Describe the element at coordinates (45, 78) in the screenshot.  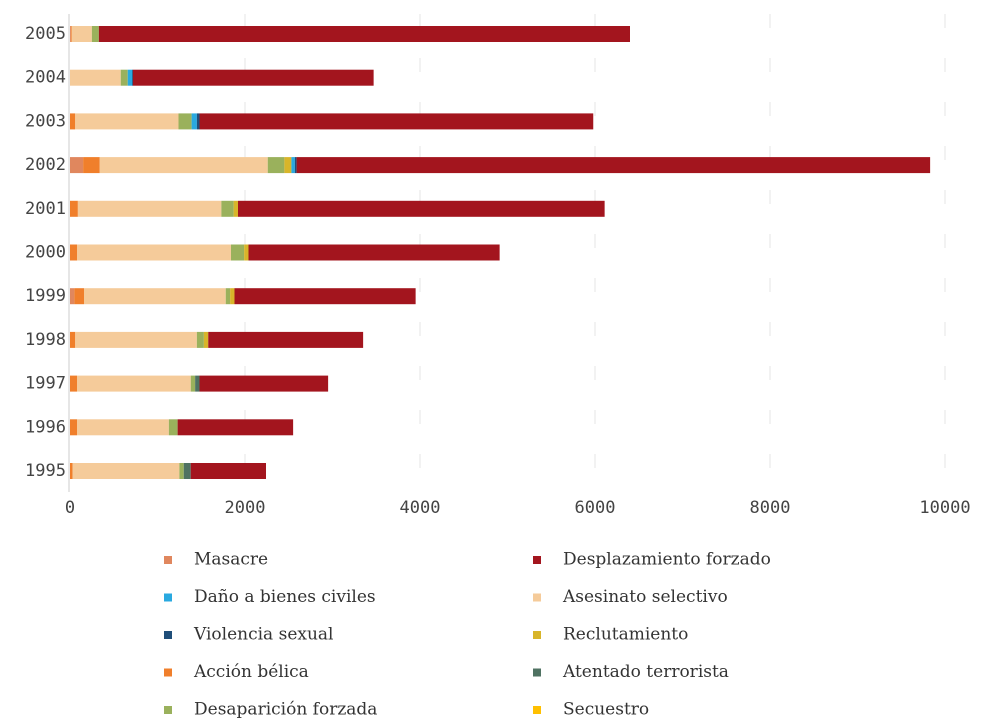
I see `y-tick-label: 2004` at that location.